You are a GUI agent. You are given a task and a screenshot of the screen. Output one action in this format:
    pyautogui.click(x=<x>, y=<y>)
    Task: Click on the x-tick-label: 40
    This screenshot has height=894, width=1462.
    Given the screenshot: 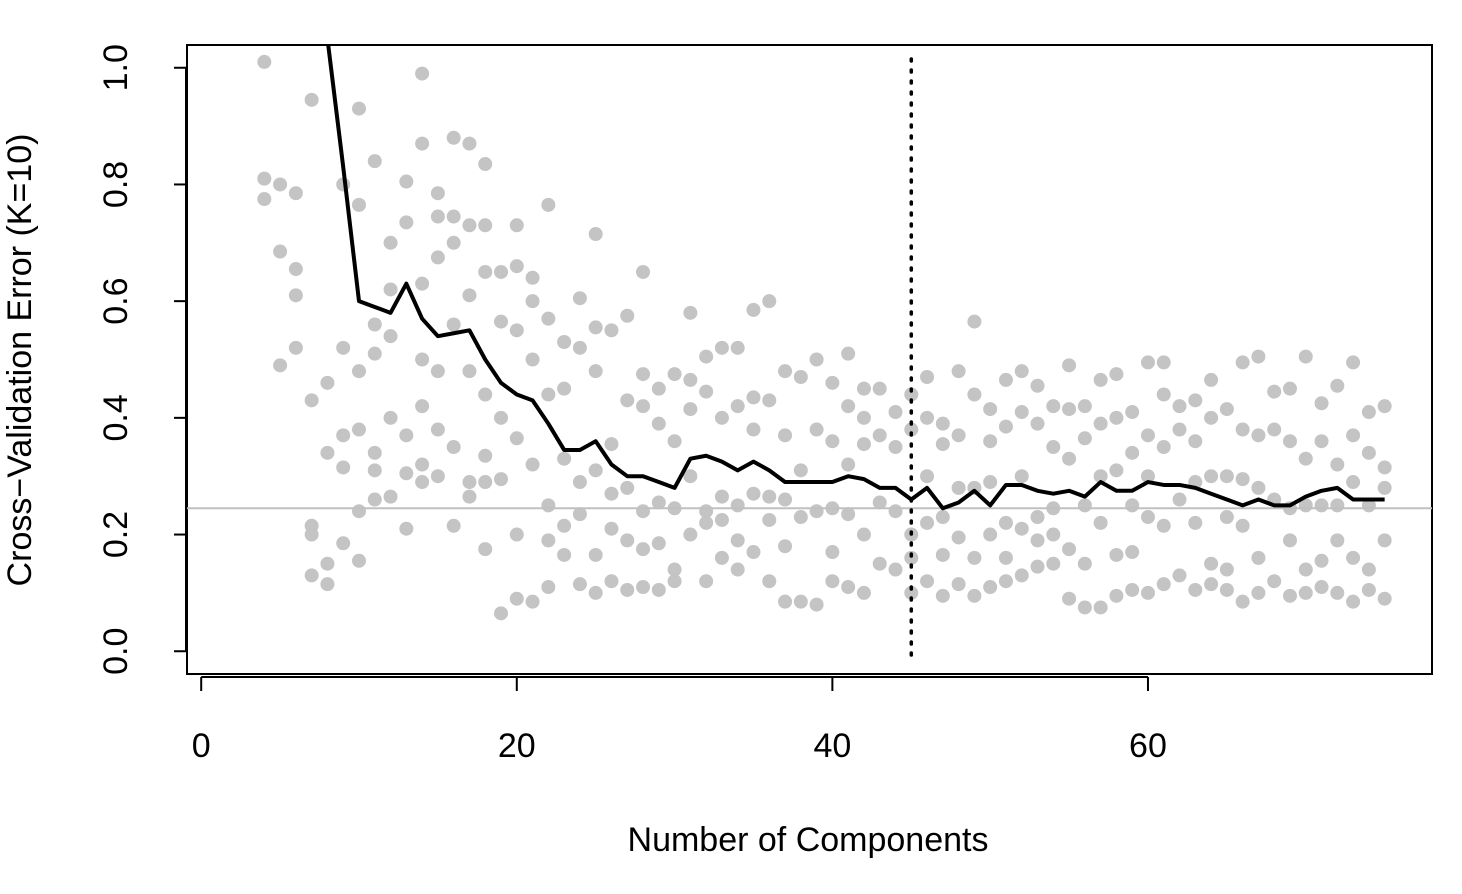 What is the action you would take?
    pyautogui.click(x=832, y=746)
    